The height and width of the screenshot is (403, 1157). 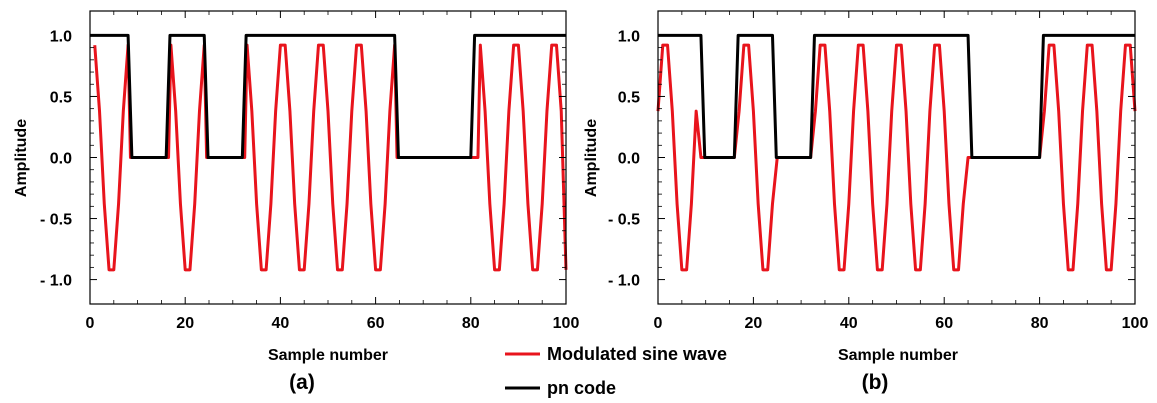 I want to click on y-tick-label-0-a: 1.0, so click(x=61, y=36).